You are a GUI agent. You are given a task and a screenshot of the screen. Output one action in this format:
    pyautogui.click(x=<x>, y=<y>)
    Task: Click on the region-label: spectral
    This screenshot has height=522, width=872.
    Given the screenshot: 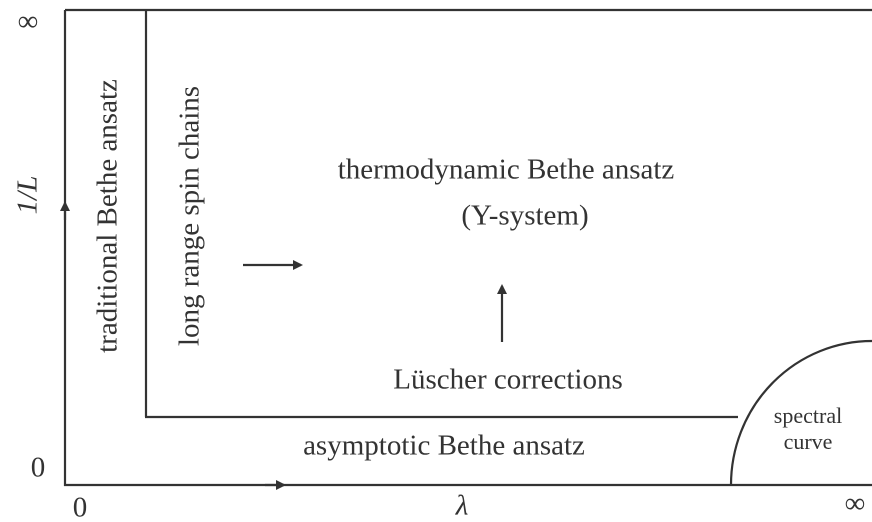 What is the action you would take?
    pyautogui.click(x=808, y=415)
    